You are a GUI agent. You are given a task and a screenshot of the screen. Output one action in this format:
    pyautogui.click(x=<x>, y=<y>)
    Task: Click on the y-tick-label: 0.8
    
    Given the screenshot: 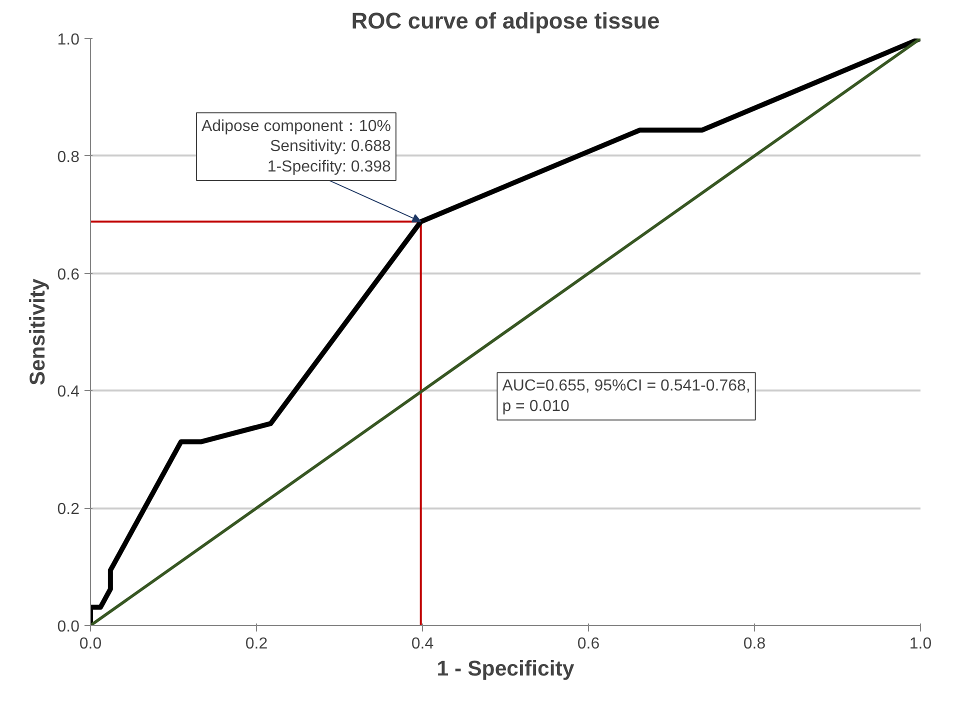 What is the action you would take?
    pyautogui.click(x=68, y=157)
    